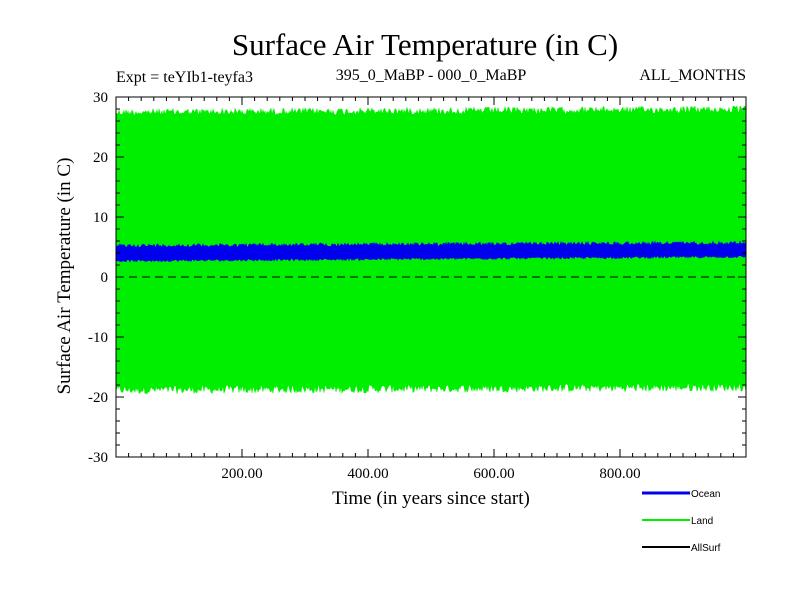 The height and width of the screenshot is (600, 800). I want to click on y-tick-label: 0, so click(105, 278).